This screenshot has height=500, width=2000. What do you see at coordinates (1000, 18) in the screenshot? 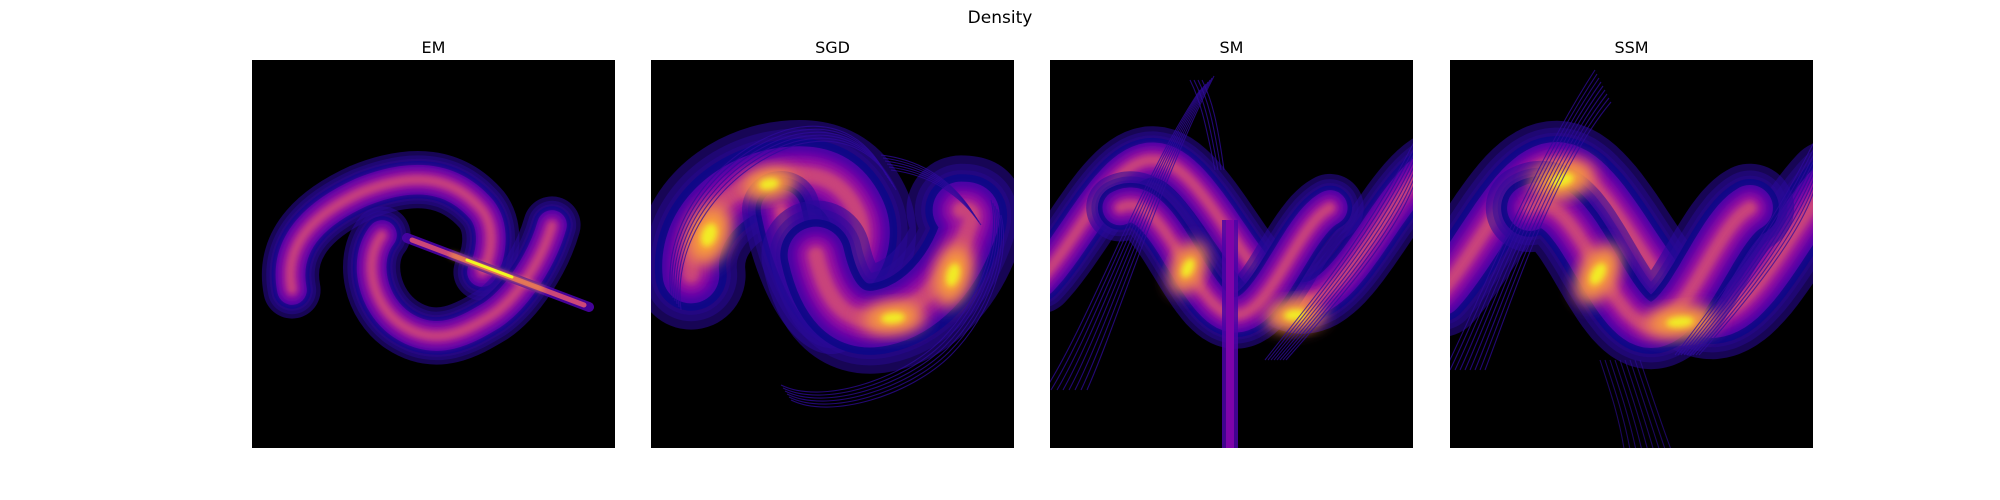
I see `figure-title: Density` at bounding box center [1000, 18].